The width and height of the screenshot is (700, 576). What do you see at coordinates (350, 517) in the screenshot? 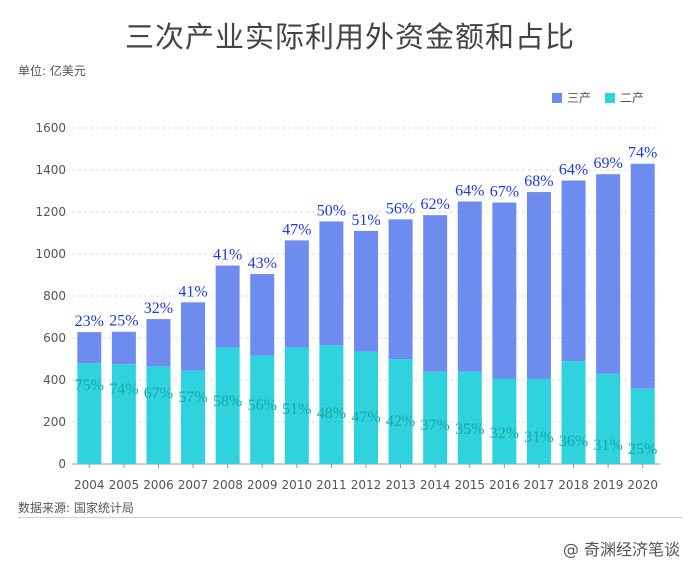
I see `divider` at bounding box center [350, 517].